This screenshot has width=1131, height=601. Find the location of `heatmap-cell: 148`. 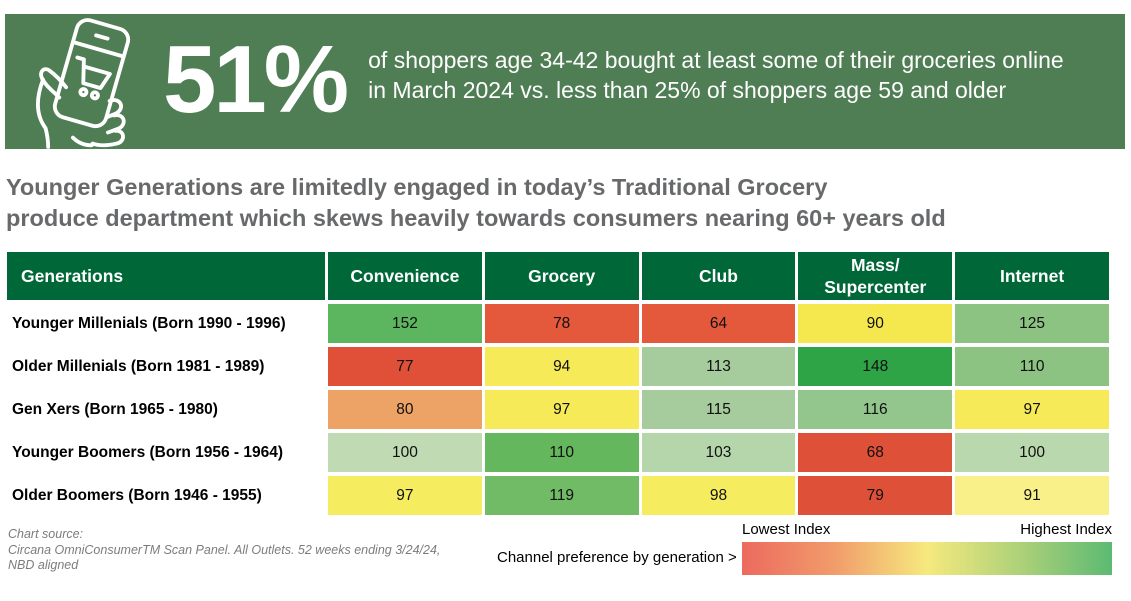

heatmap-cell: 148 is located at coordinates (875, 366).